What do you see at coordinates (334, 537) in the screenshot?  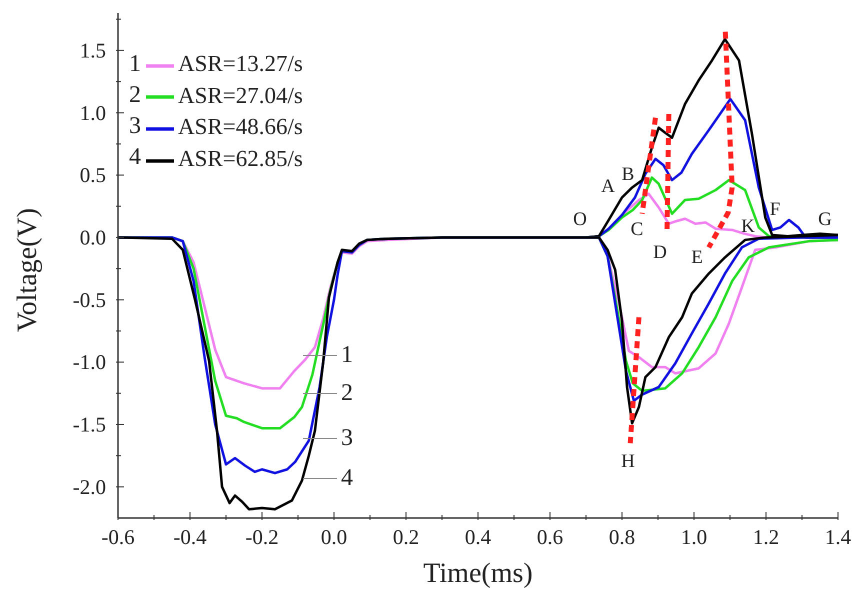 I see `x-tick-label: 0.0` at bounding box center [334, 537].